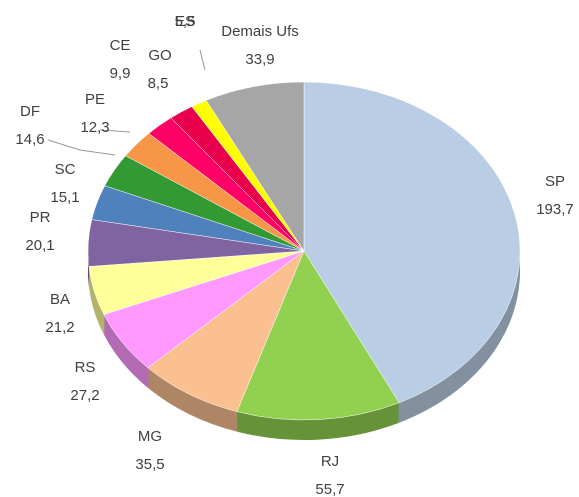  Describe the element at coordinates (29, 139) in the screenshot. I see `slice-value: 14,6` at that location.